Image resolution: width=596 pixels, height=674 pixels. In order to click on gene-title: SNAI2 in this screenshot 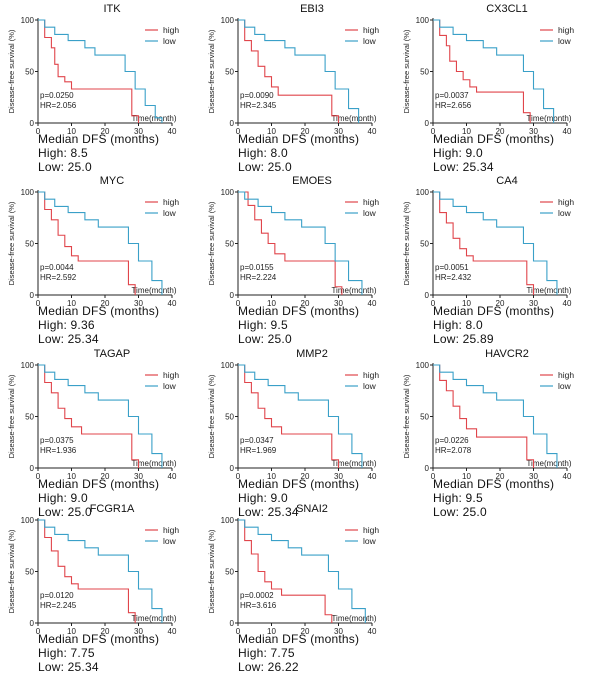, I will do `click(312, 509)`.